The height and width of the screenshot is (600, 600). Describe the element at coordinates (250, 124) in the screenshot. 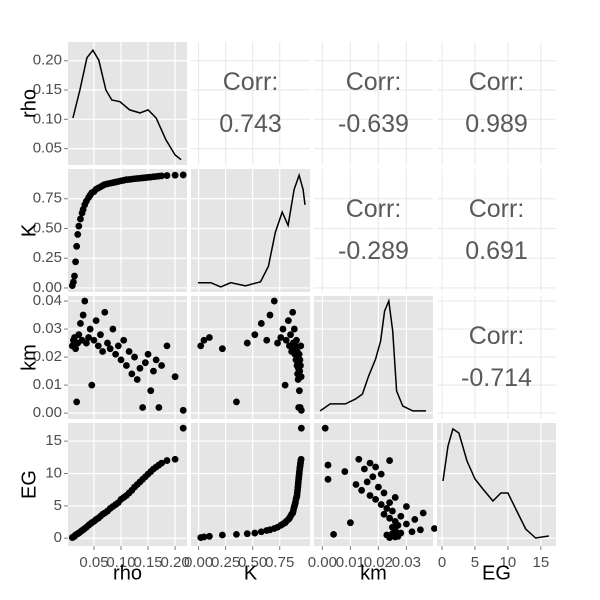

I see `corr-value: 0.743` at that location.